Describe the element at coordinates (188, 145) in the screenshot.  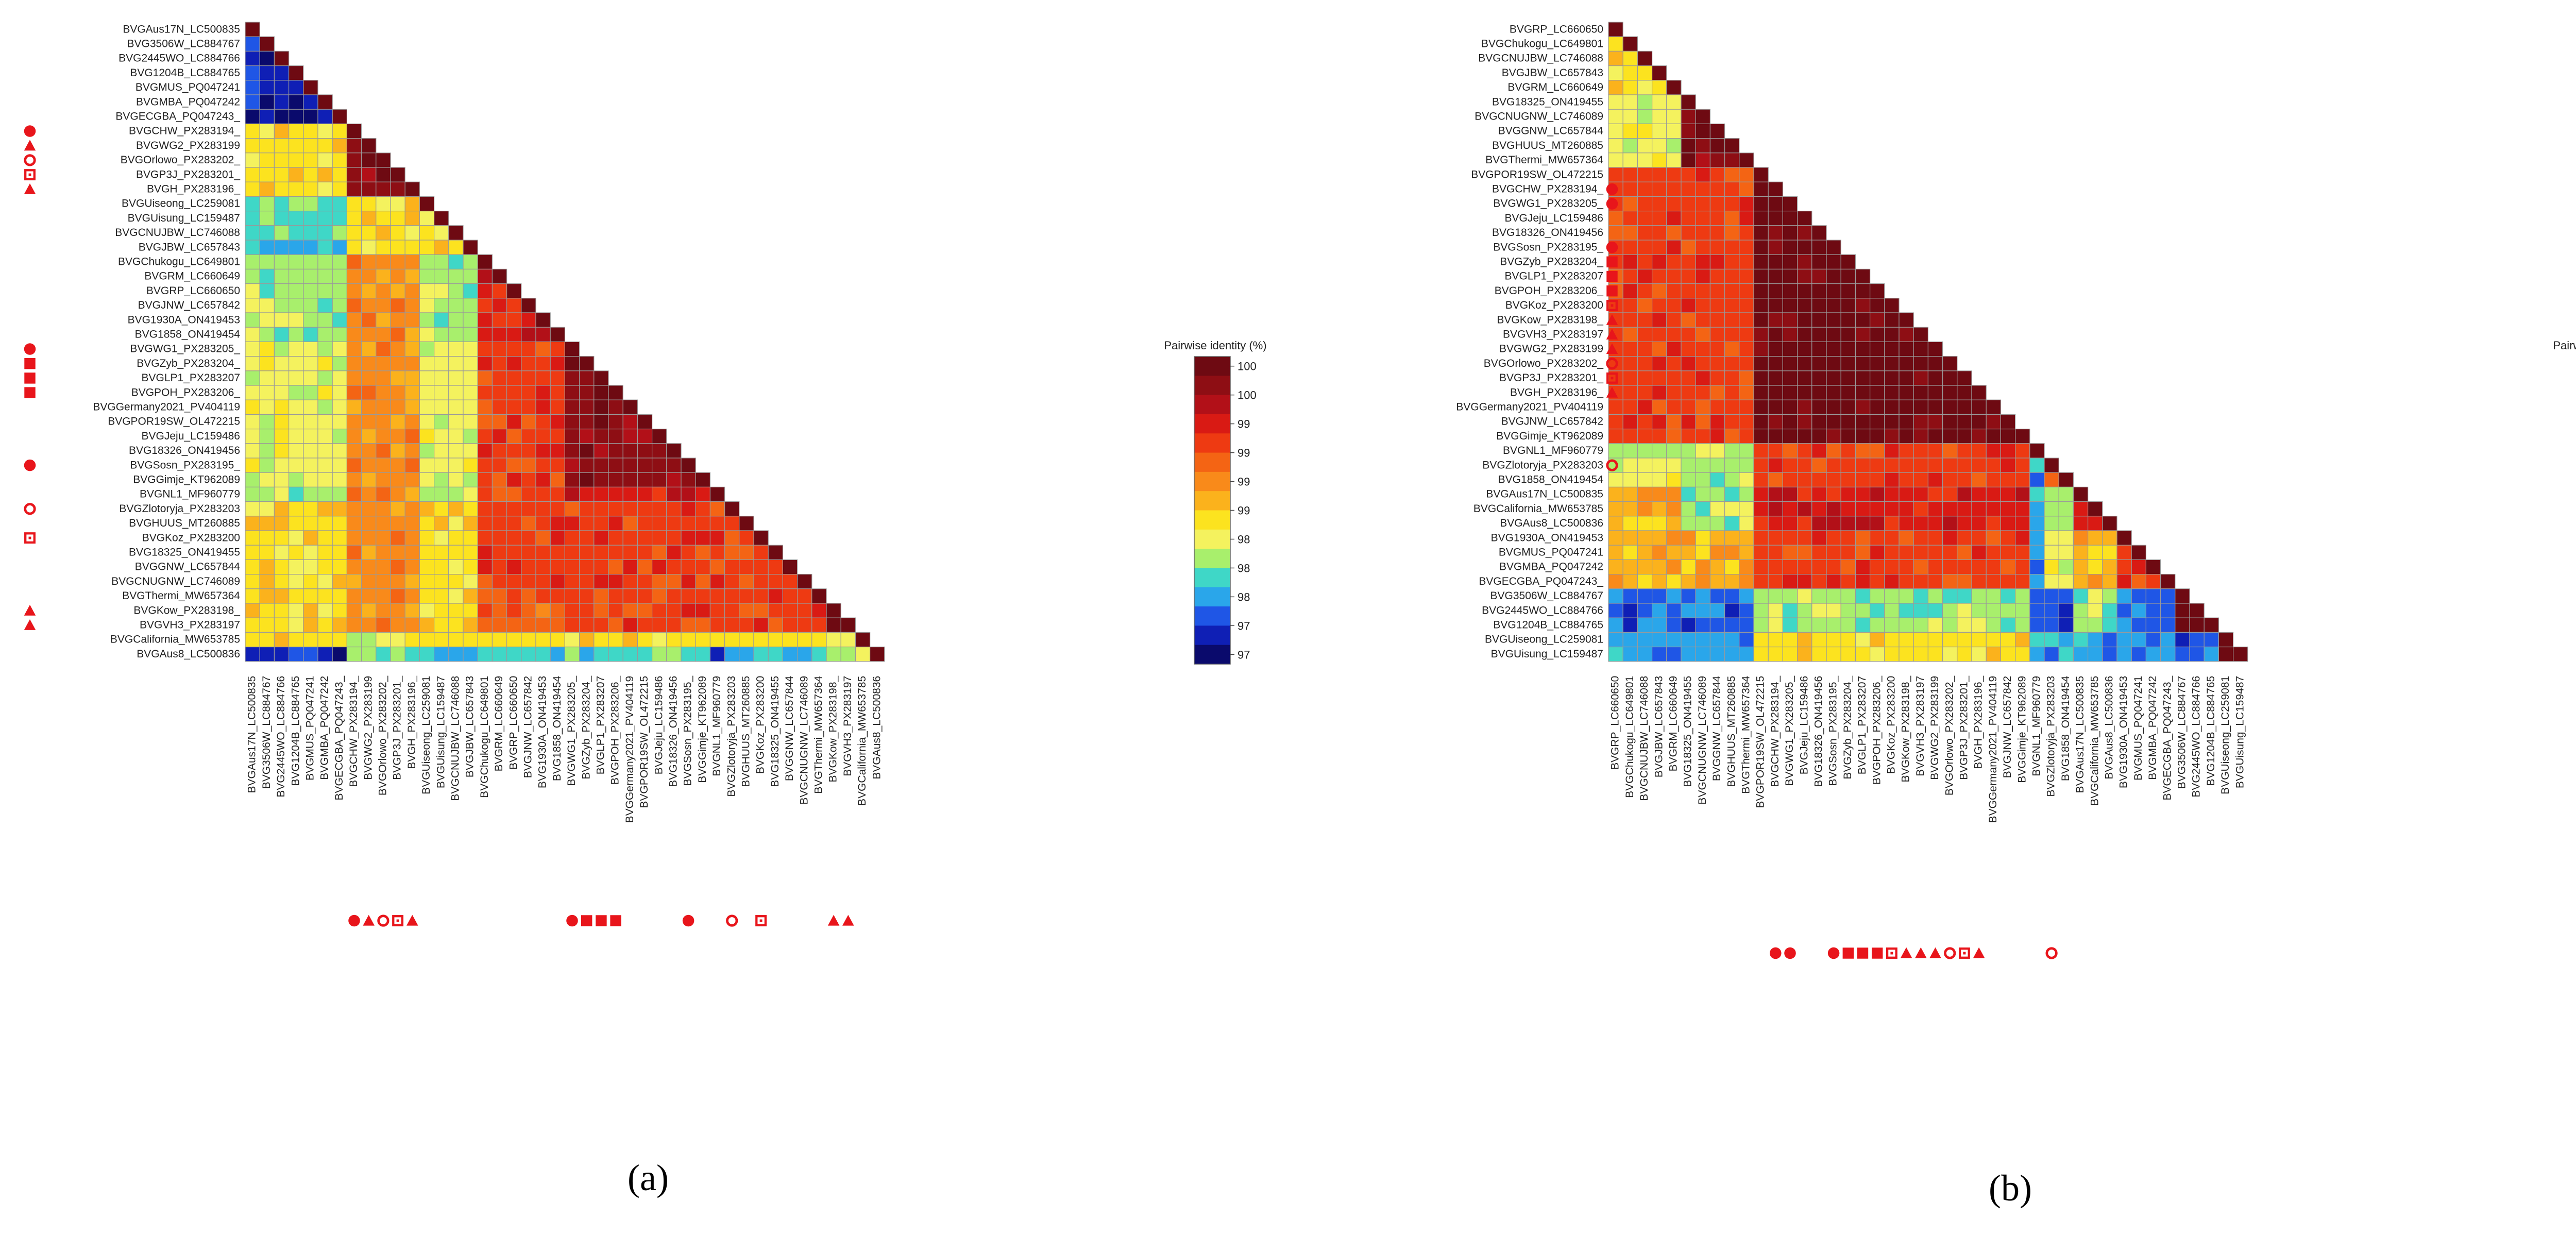
I see `row-label: BVGWG2_PX283199` at that location.